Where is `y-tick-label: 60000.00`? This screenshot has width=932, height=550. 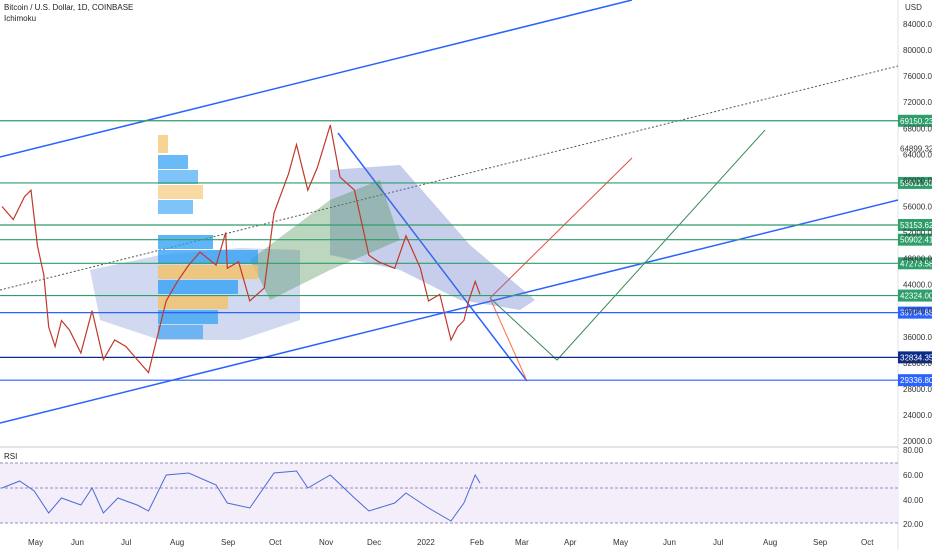 y-tick-label: 60000.00 is located at coordinates (917, 180).